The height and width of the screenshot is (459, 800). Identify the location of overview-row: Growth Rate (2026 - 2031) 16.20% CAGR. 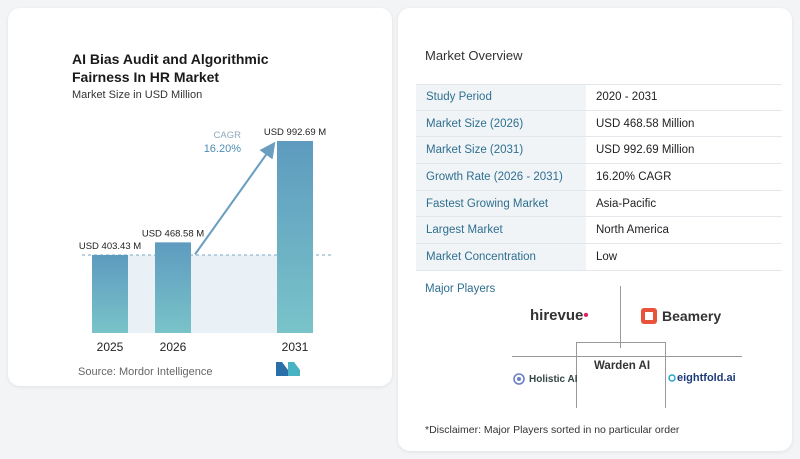
(599, 177).